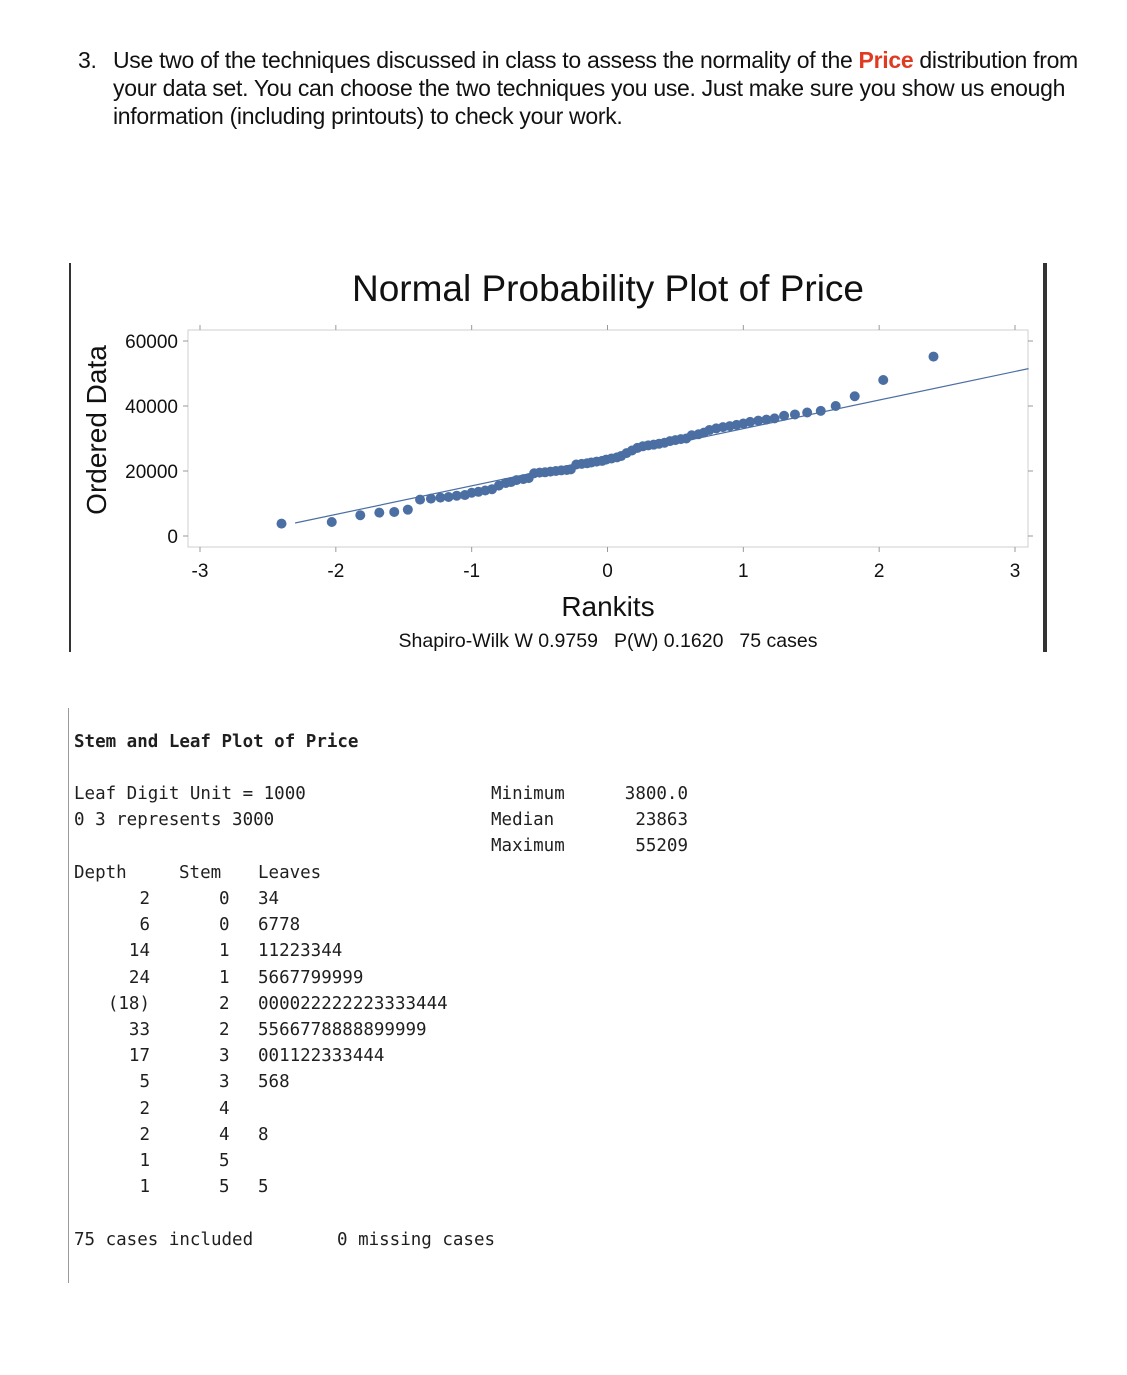 The image size is (1127, 1375). I want to click on y-axis-label: Ordered Data, so click(96, 430).